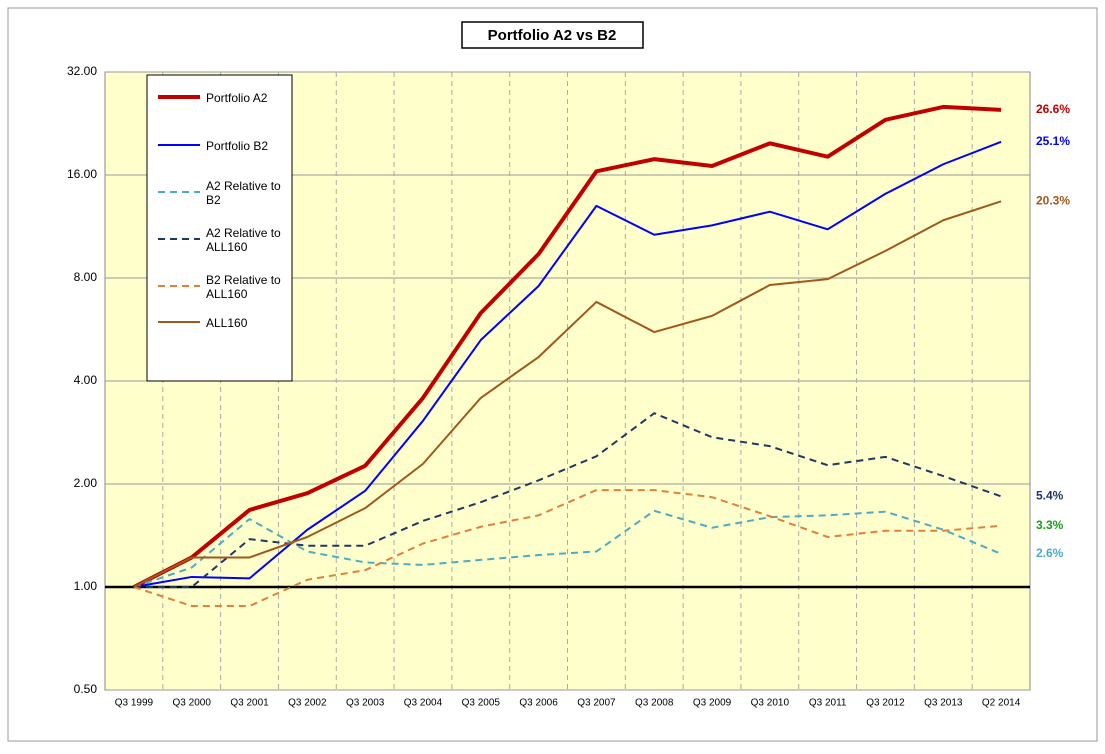 This screenshot has width=1105, height=754. Describe the element at coordinates (596, 703) in the screenshot. I see `x-tick-label: Q3 2007` at that location.